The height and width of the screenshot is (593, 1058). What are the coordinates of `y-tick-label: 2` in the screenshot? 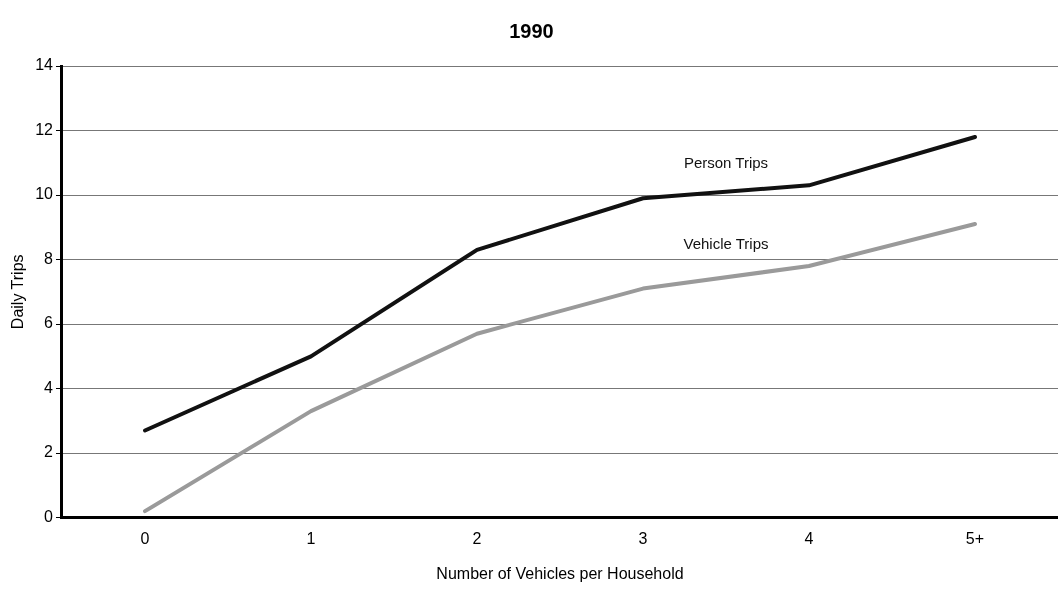 It's located at (49, 452).